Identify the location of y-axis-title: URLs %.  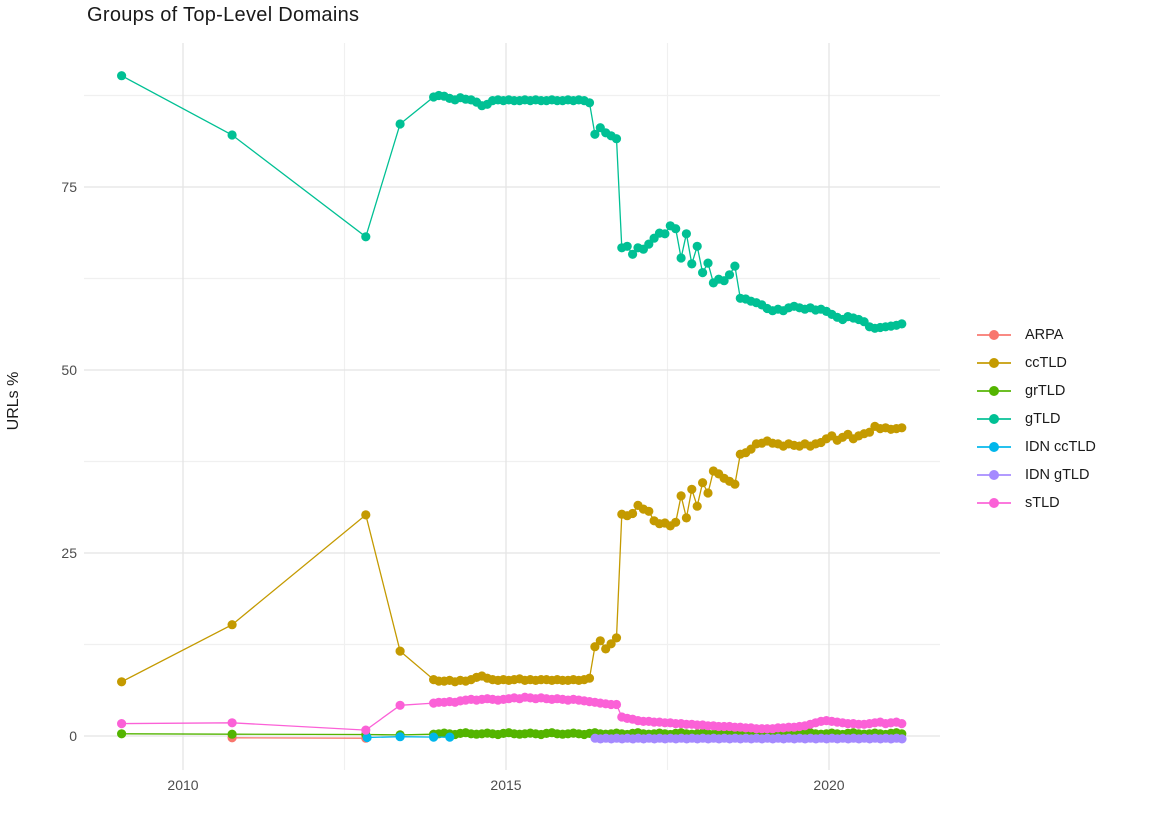
(13, 401).